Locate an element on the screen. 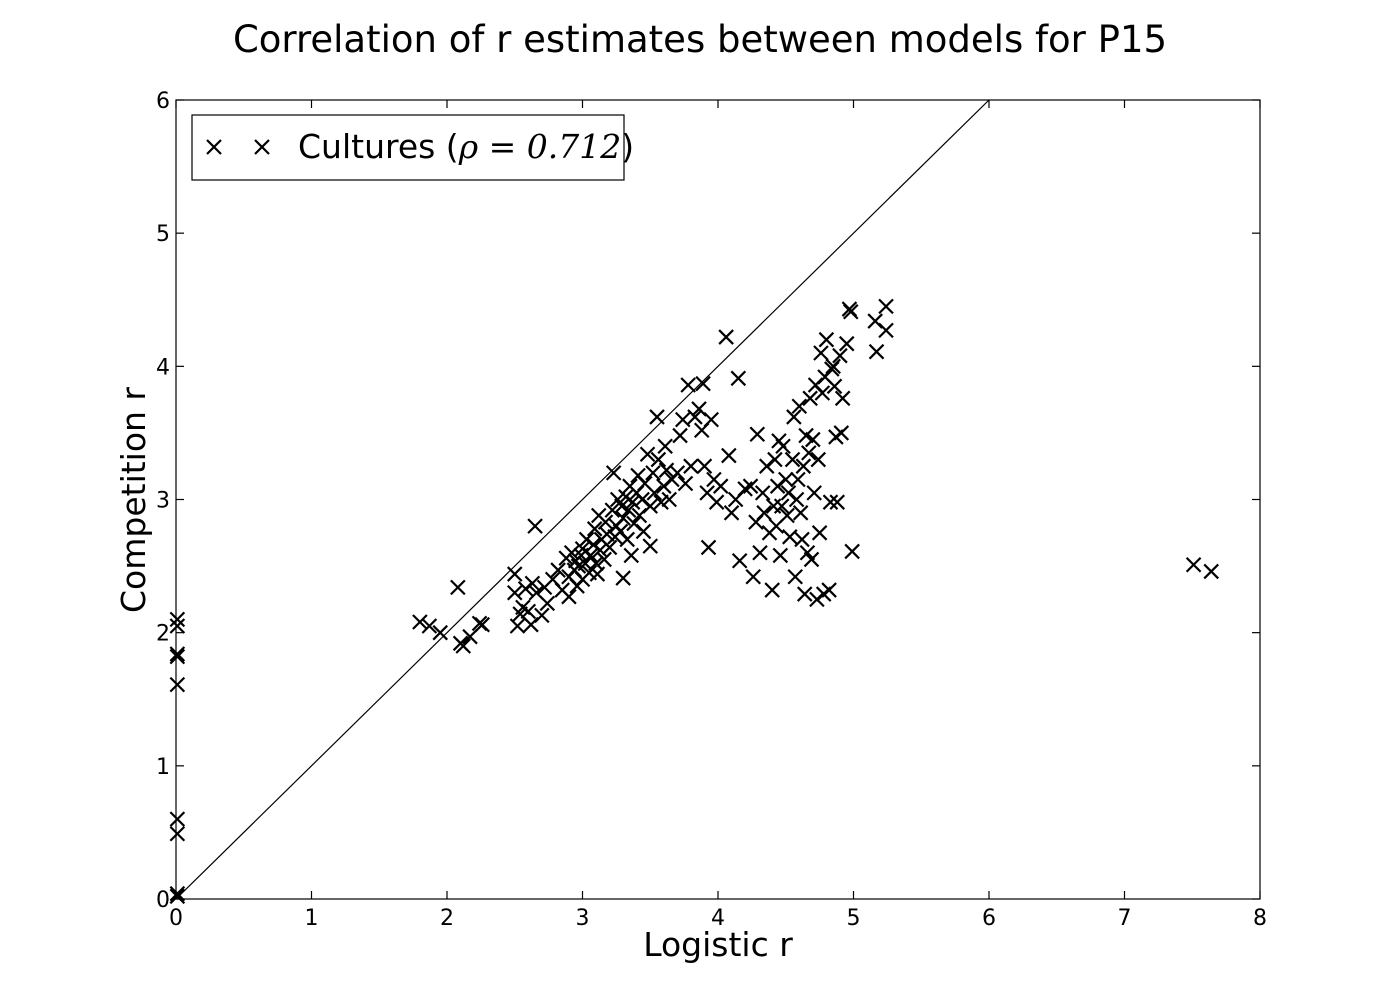 This screenshot has width=1400, height=1000. x-tick-label: 4 is located at coordinates (718, 918).